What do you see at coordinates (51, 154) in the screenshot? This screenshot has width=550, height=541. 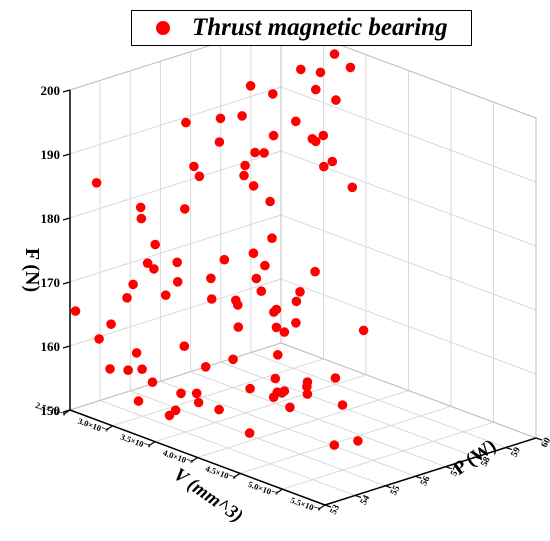 I see `z-tick-label: 190` at bounding box center [51, 154].